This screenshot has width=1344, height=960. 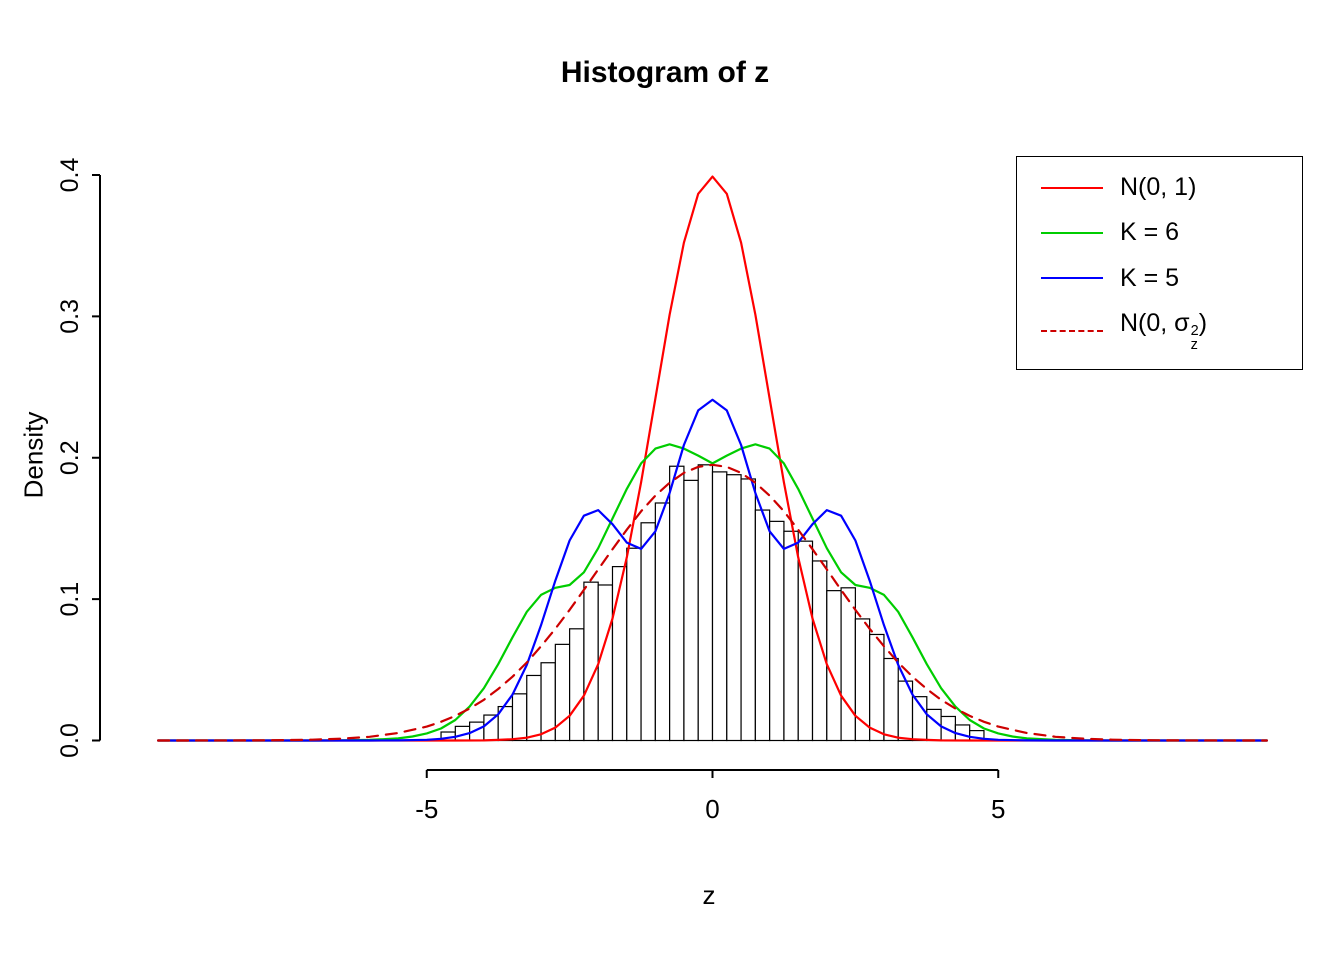 I want to click on legend-line-k5, so click(x=1072, y=278).